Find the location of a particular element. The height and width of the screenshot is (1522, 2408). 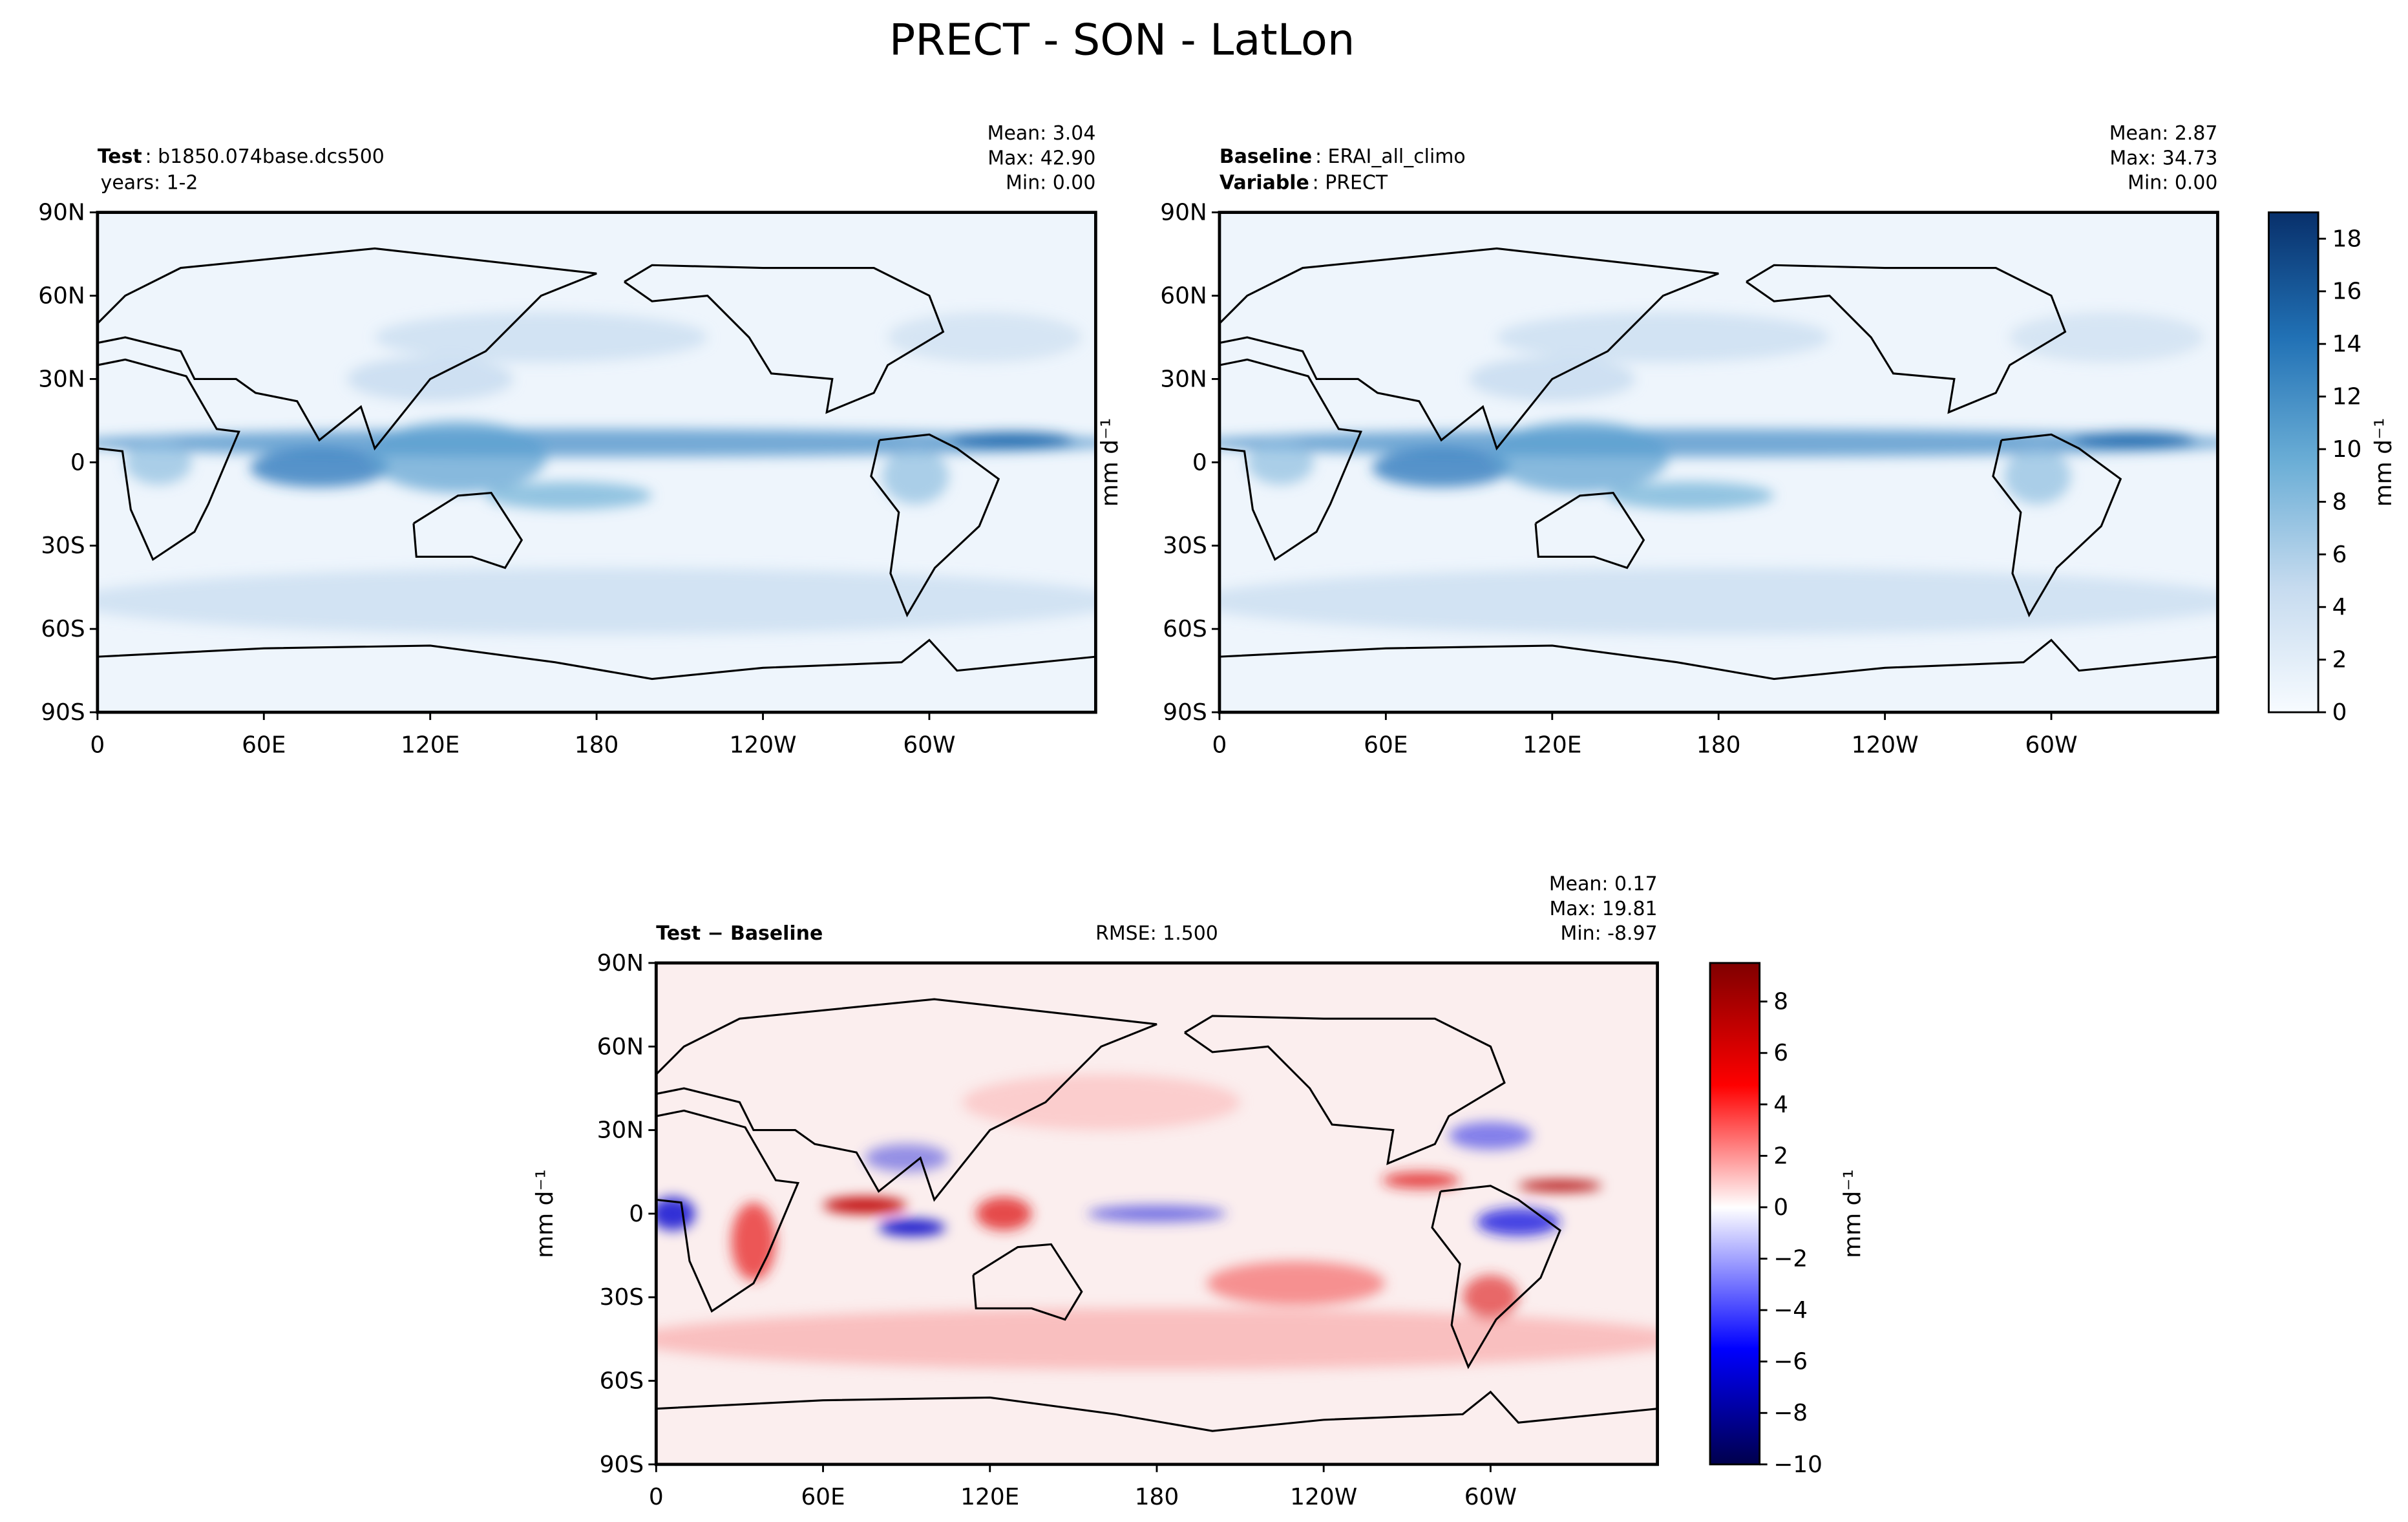

heading-bold: Variable is located at coordinates (1264, 183).